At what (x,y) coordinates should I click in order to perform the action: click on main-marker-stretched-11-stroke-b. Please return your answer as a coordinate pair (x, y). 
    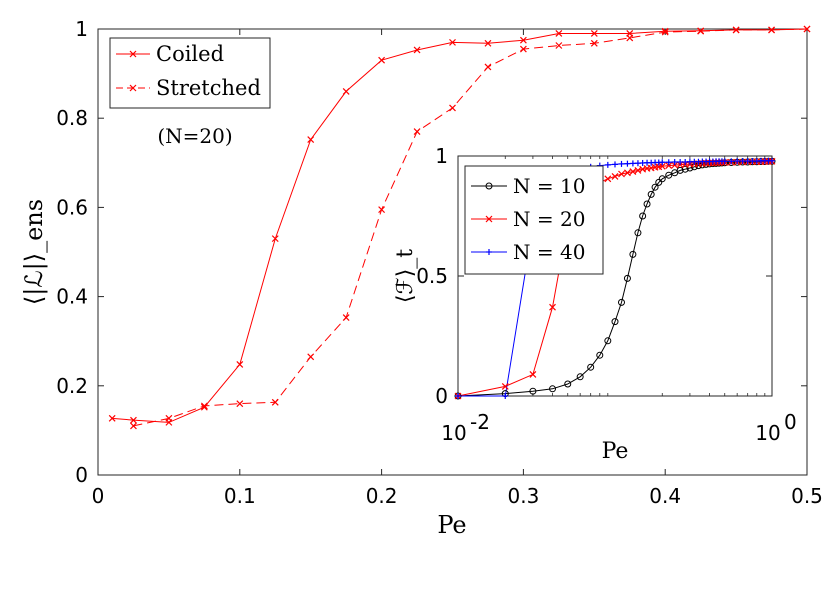
    Looking at the image, I should click on (523, 49).